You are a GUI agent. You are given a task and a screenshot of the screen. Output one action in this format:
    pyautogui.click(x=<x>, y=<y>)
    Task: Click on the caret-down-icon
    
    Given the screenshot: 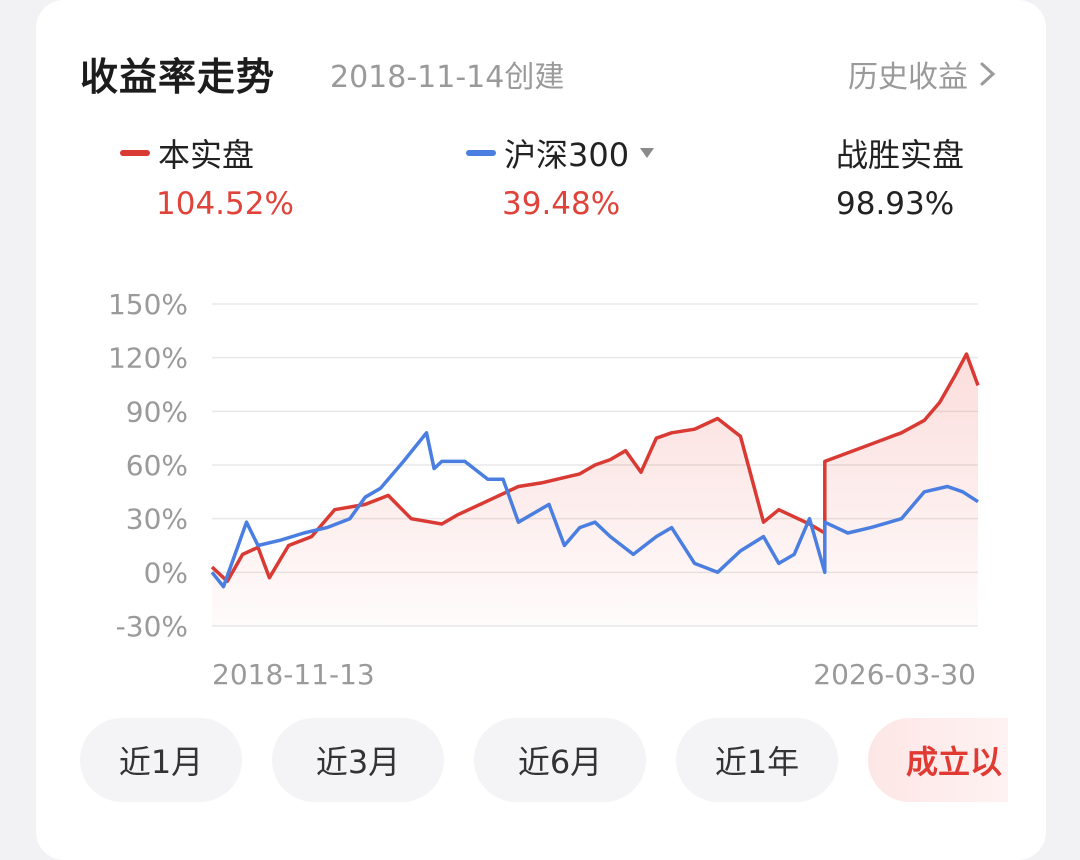 What is the action you would take?
    pyautogui.click(x=647, y=153)
    